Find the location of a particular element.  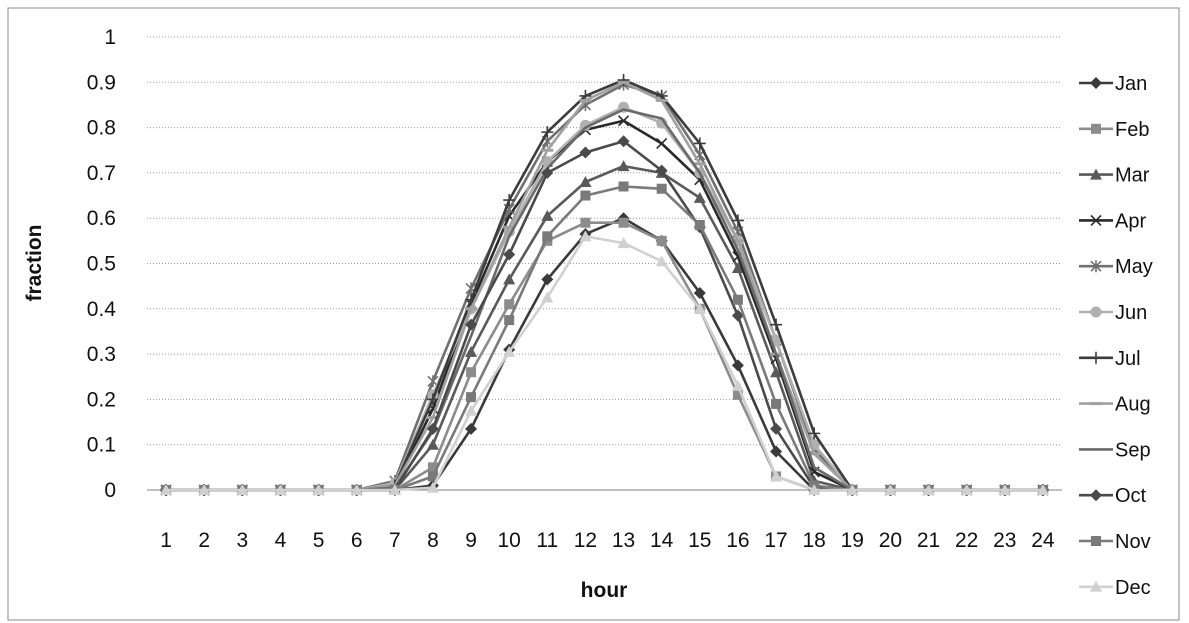

x-tick-label: 12 is located at coordinates (585, 540).